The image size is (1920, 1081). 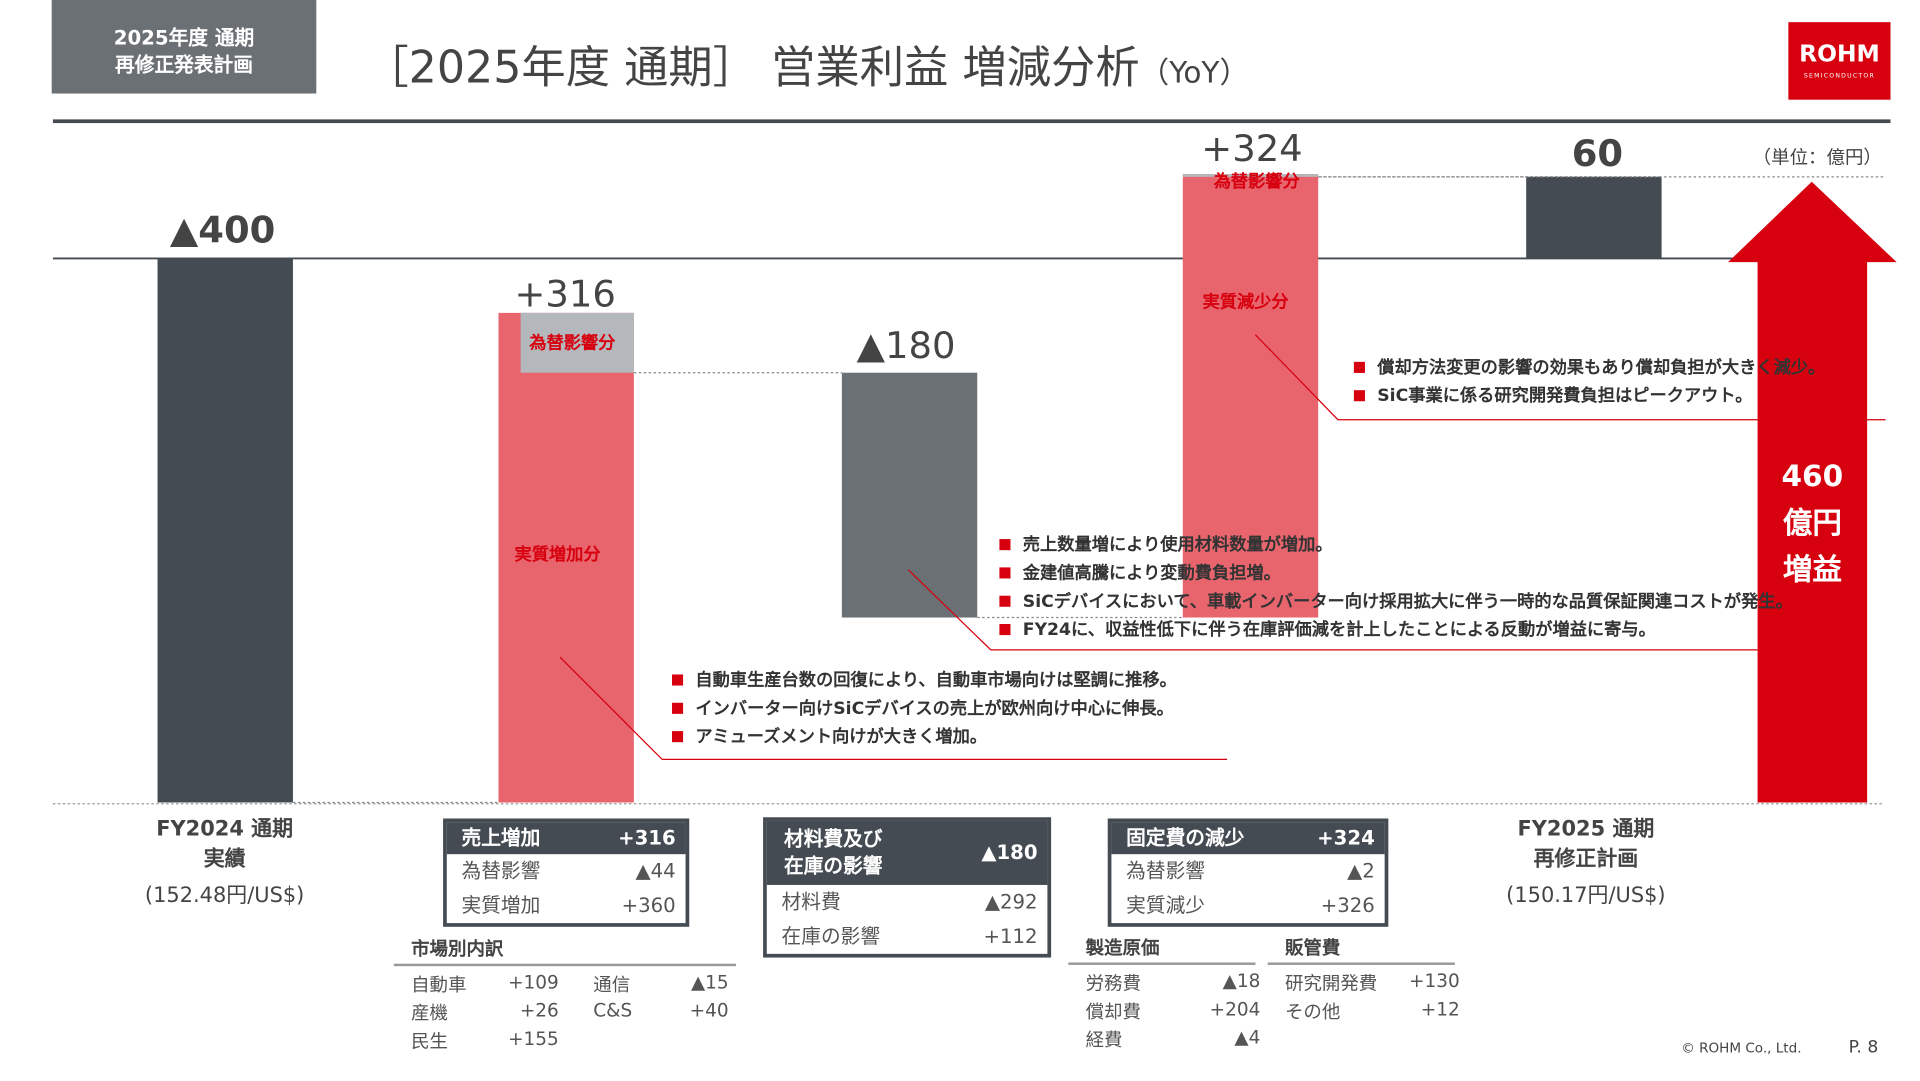 What do you see at coordinates (1817, 157) in the screenshot?
I see `unit-label: （単位：億円）` at bounding box center [1817, 157].